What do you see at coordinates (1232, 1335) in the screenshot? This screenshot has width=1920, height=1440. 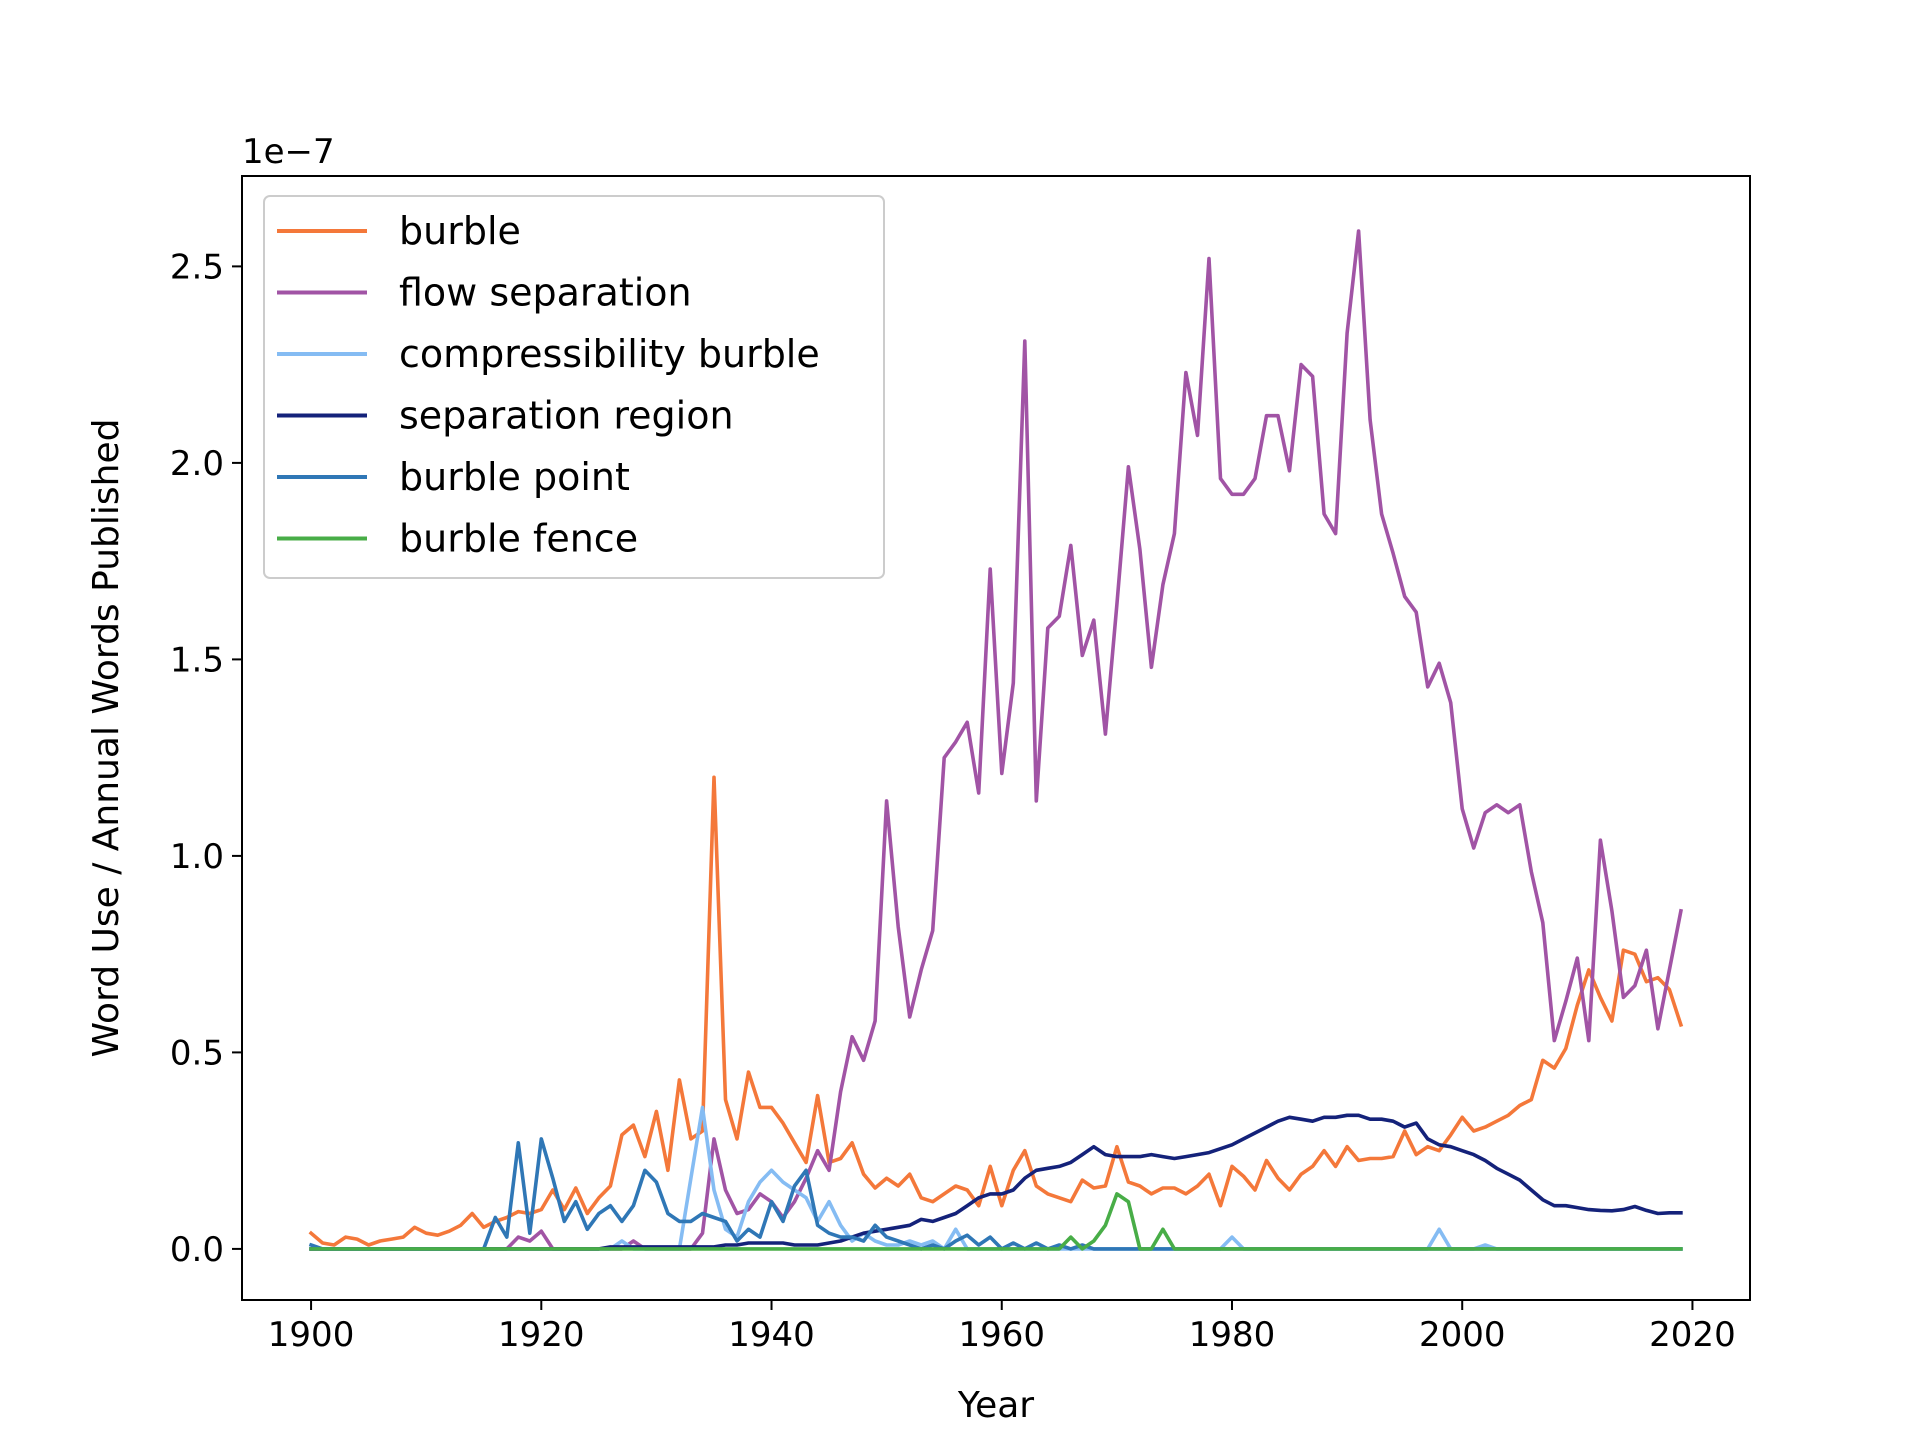 I see `x-tick-label: 1980` at bounding box center [1232, 1335].